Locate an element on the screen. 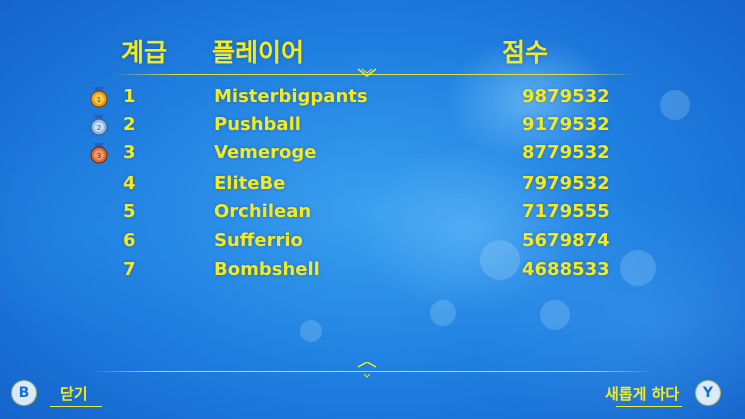 This screenshot has width=745, height=419. bronze-medal-icon: 3 is located at coordinates (99, 153).